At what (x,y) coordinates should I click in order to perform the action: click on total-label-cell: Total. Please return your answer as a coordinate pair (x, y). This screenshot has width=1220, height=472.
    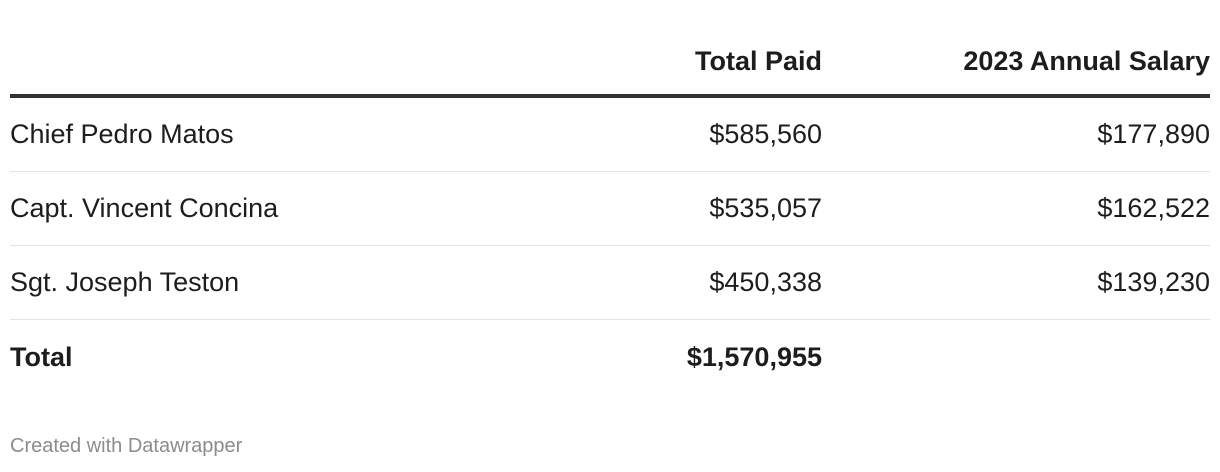
    Looking at the image, I should click on (41, 356).